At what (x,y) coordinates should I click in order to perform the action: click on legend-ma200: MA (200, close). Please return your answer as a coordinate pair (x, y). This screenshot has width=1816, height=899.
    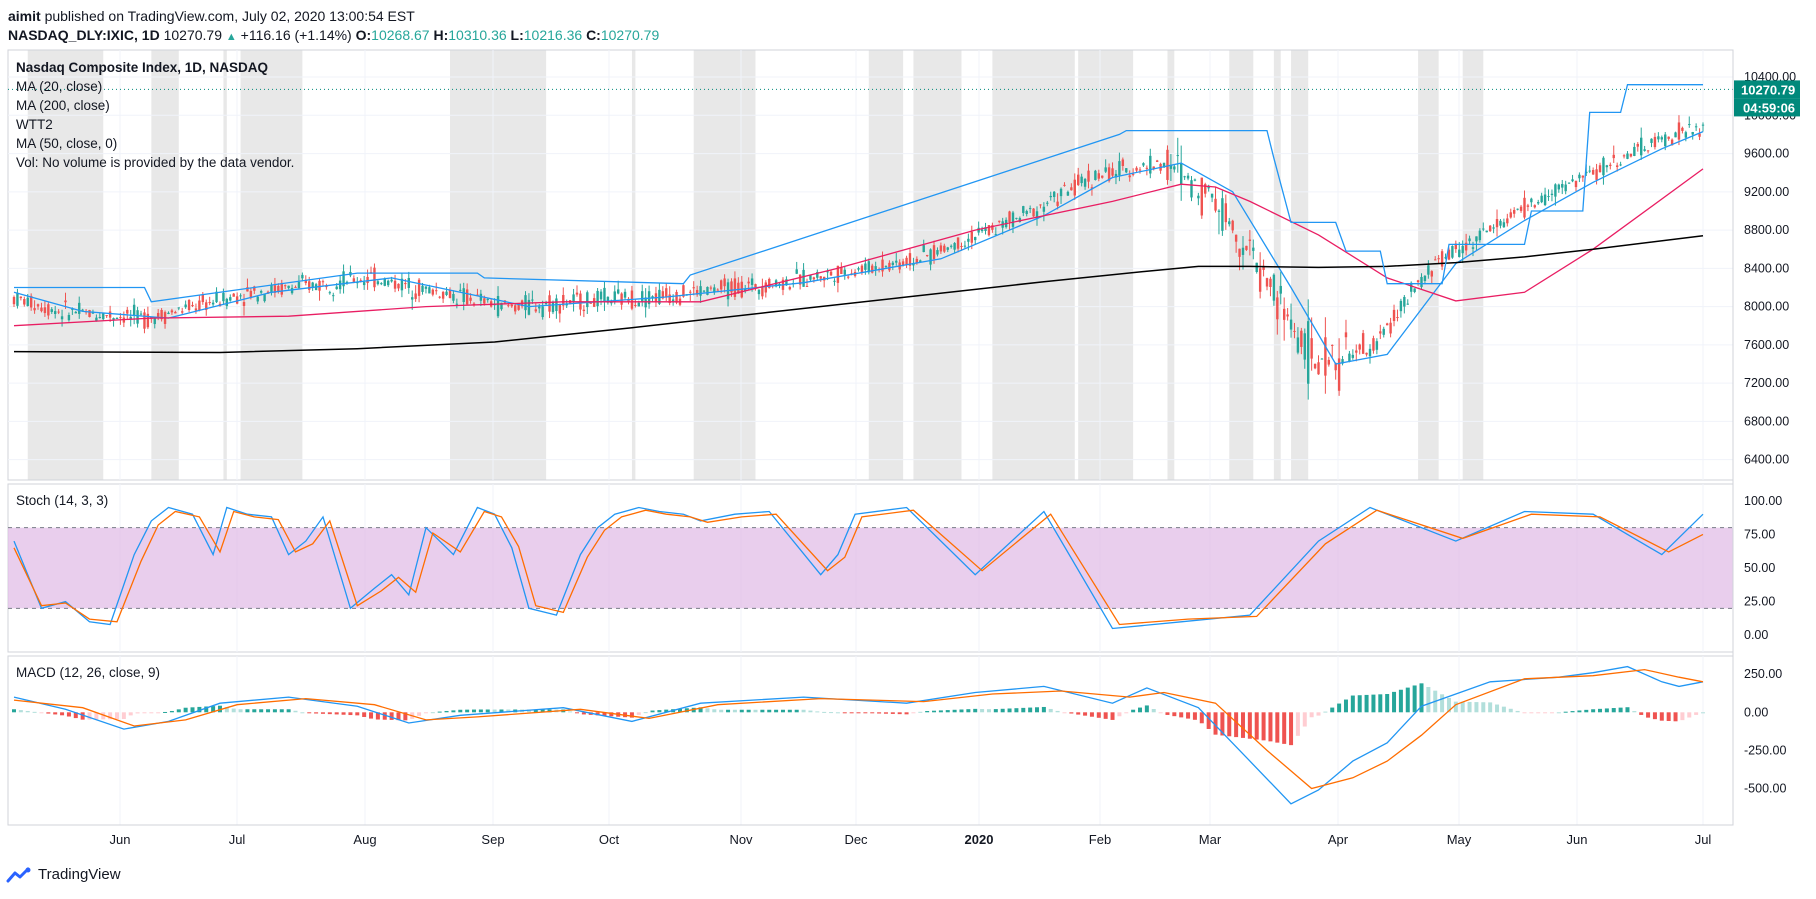
    Looking at the image, I should click on (63, 105).